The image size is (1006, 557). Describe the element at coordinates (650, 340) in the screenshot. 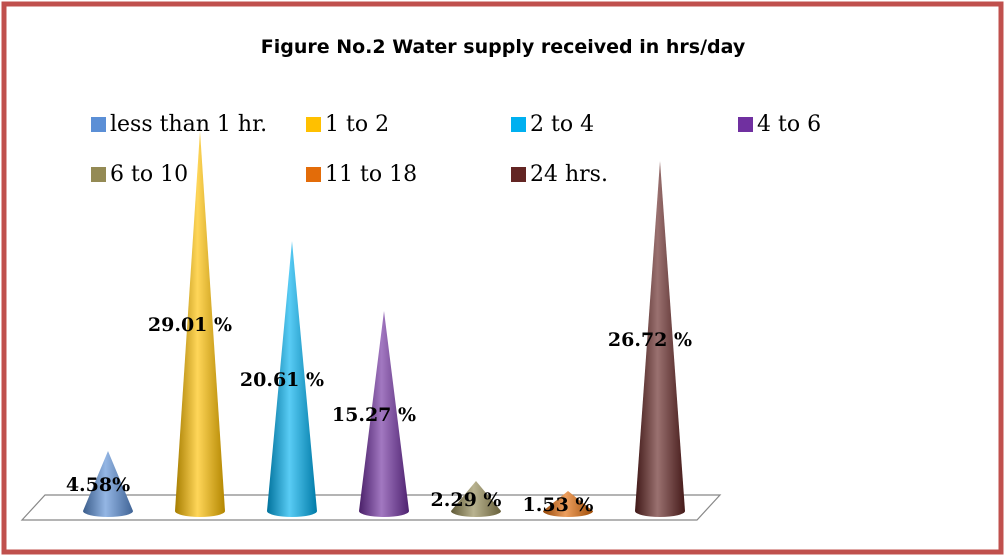

I see `data-label: 26.72 %` at that location.